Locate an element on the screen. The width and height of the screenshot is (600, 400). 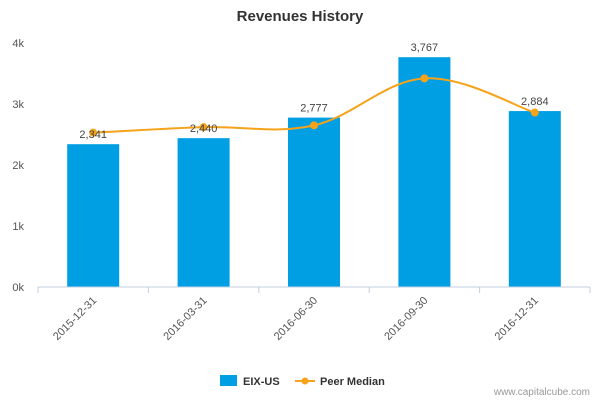
x-tick-label: 2016-06-30 is located at coordinates (296, 319).